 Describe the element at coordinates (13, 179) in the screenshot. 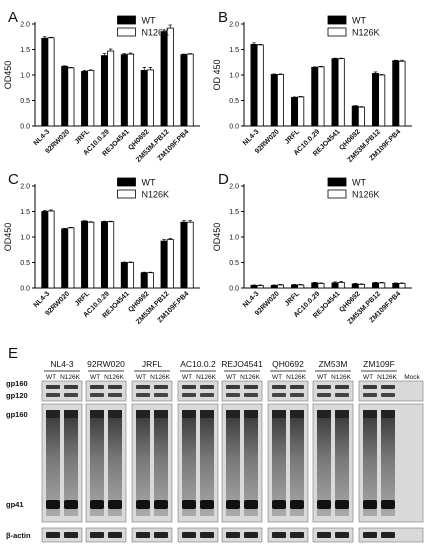

I see `panel-letter: C` at that location.